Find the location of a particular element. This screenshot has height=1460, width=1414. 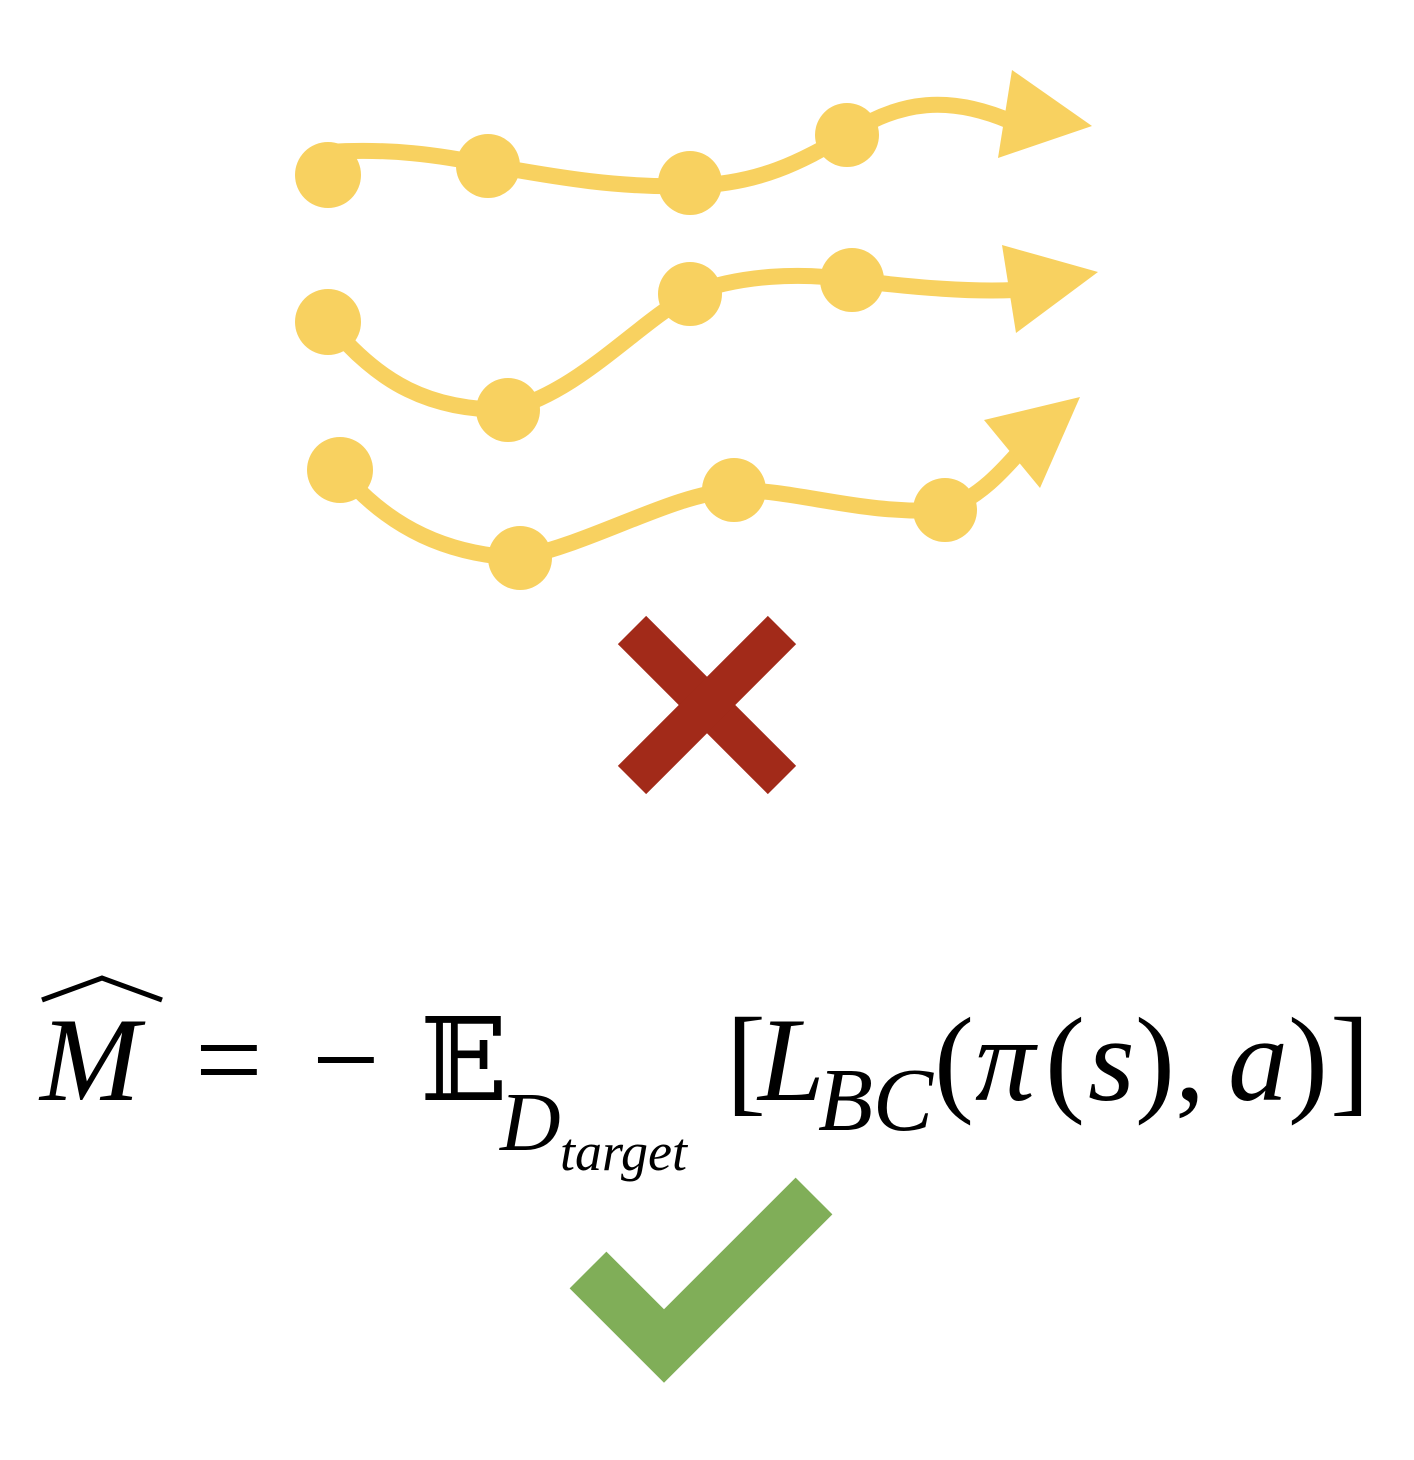

formula-policy-symbol: π is located at coordinates (1006, 1059).